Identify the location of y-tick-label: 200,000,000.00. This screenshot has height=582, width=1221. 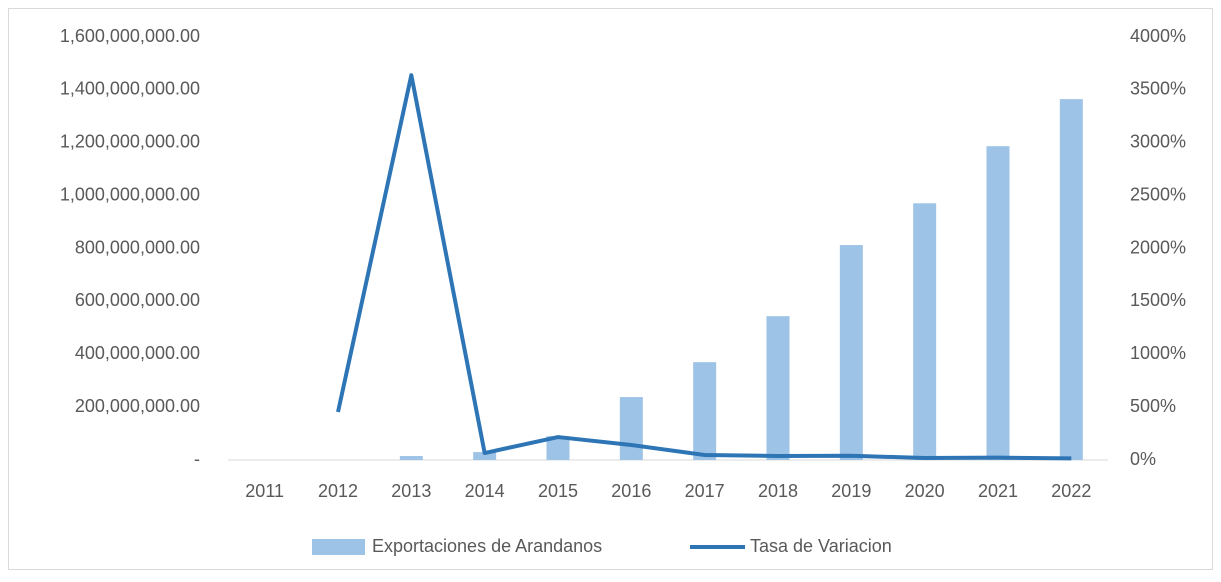
(137, 406).